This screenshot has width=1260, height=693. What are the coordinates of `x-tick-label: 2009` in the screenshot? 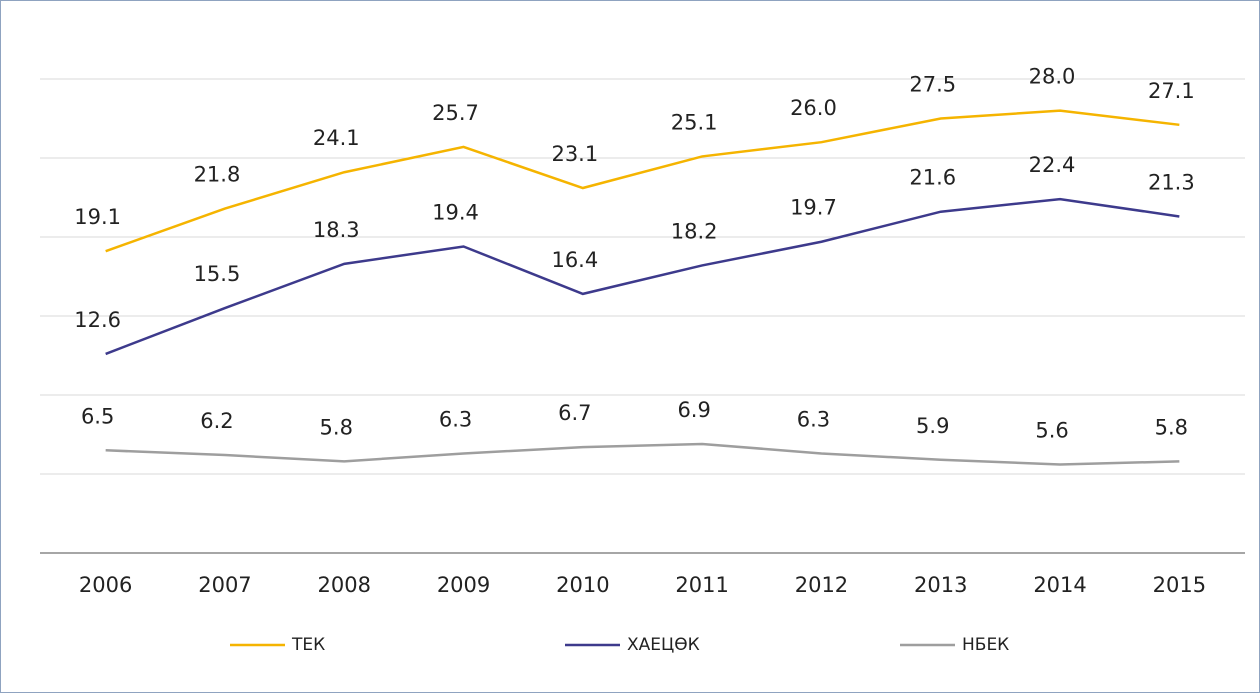 It's located at (463, 585).